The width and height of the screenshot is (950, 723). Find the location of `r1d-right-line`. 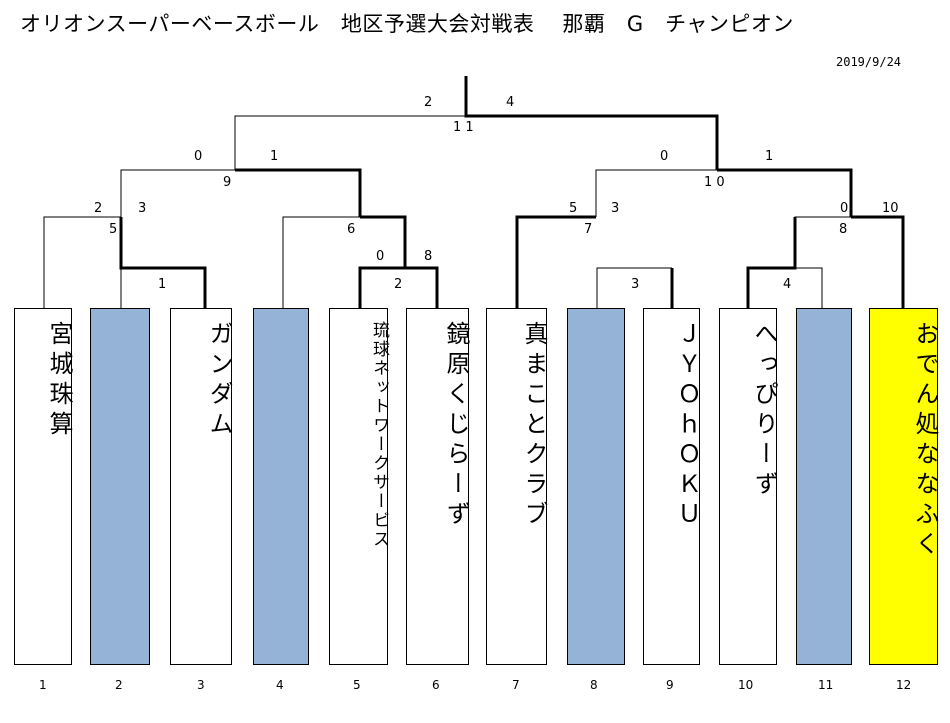

r1d-right-line is located at coordinates (809, 287).